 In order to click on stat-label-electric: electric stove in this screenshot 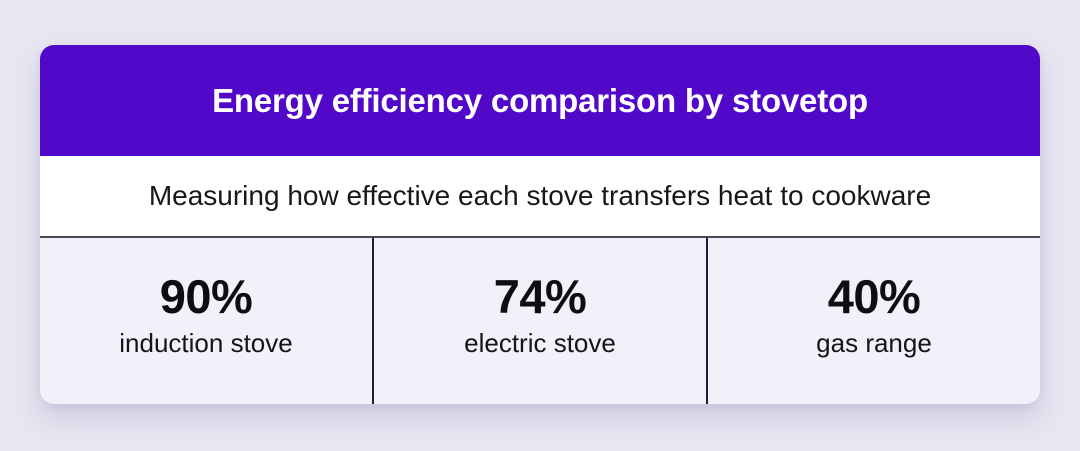, I will do `click(540, 343)`.